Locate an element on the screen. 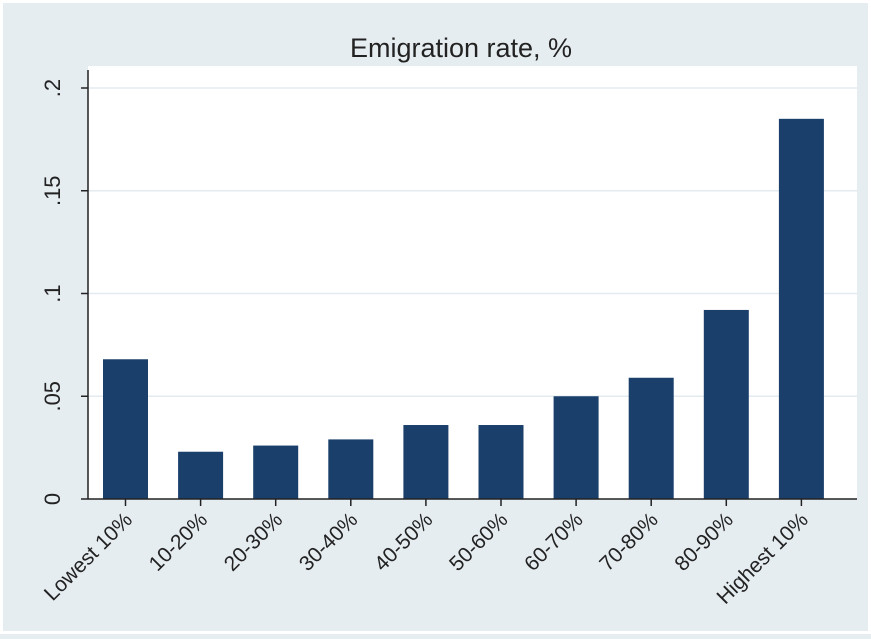 The image size is (871, 639). chart-title: Emigration rate, % is located at coordinates (461, 48).